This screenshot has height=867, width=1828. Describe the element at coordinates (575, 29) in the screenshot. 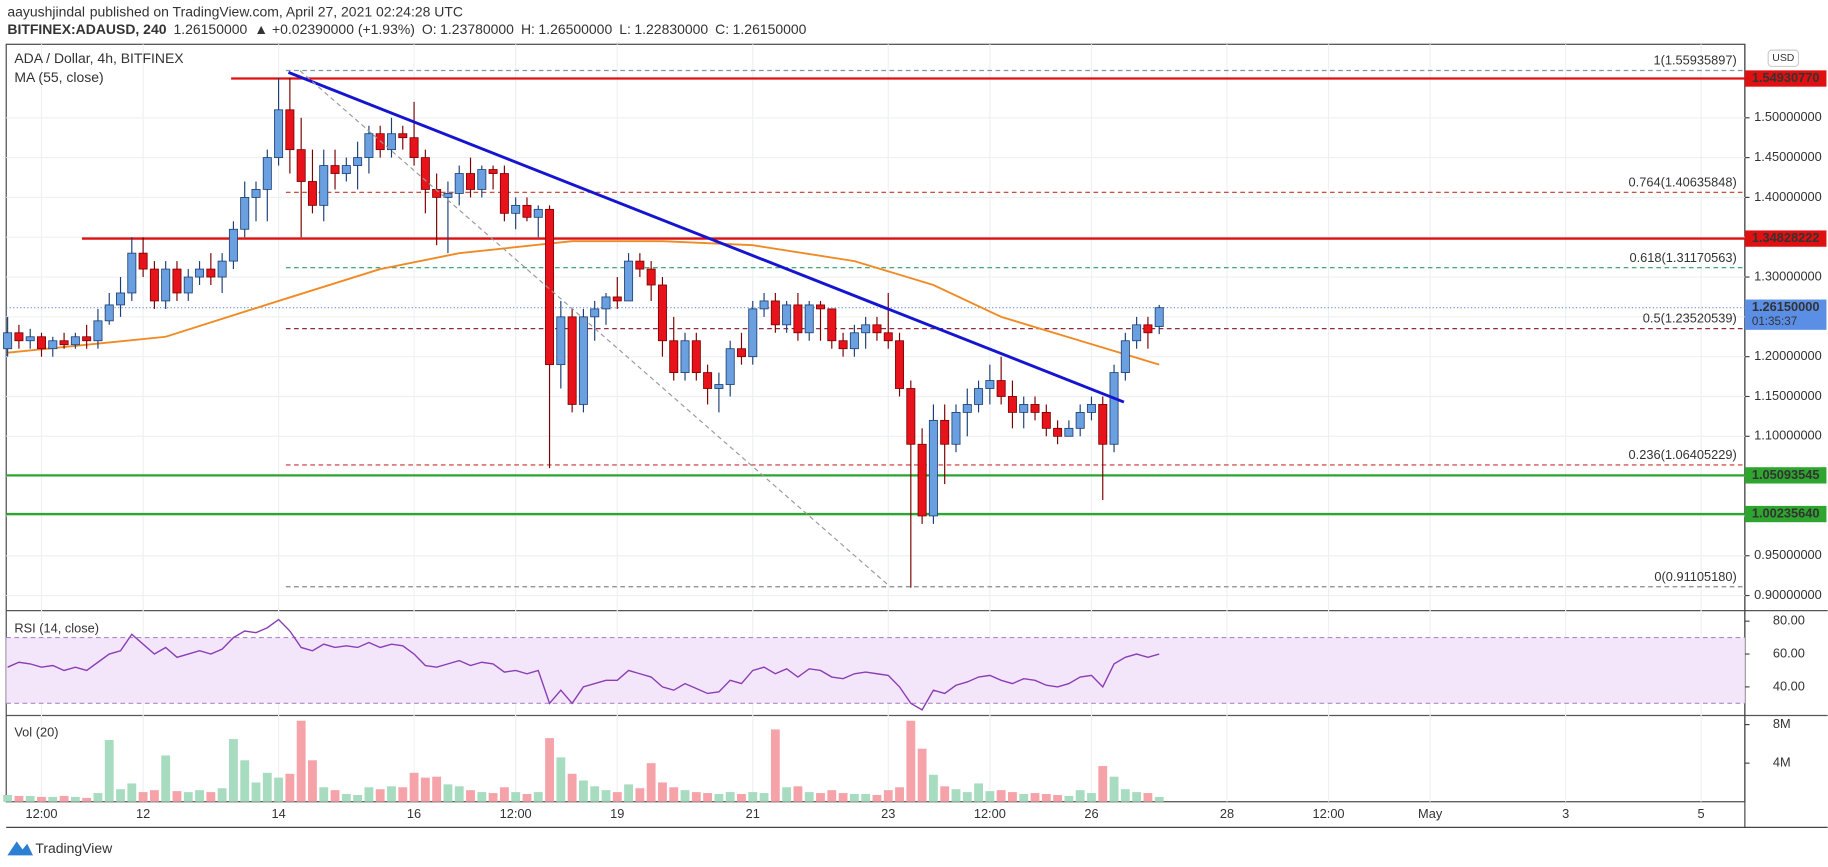

I see `ohlc-value: 1.26500000` at that location.